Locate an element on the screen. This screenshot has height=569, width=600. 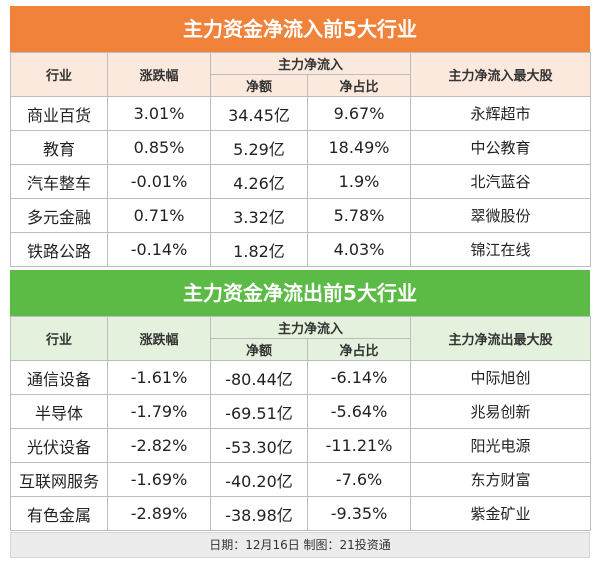
amount-cell: 1.82亿 is located at coordinates (259, 249).